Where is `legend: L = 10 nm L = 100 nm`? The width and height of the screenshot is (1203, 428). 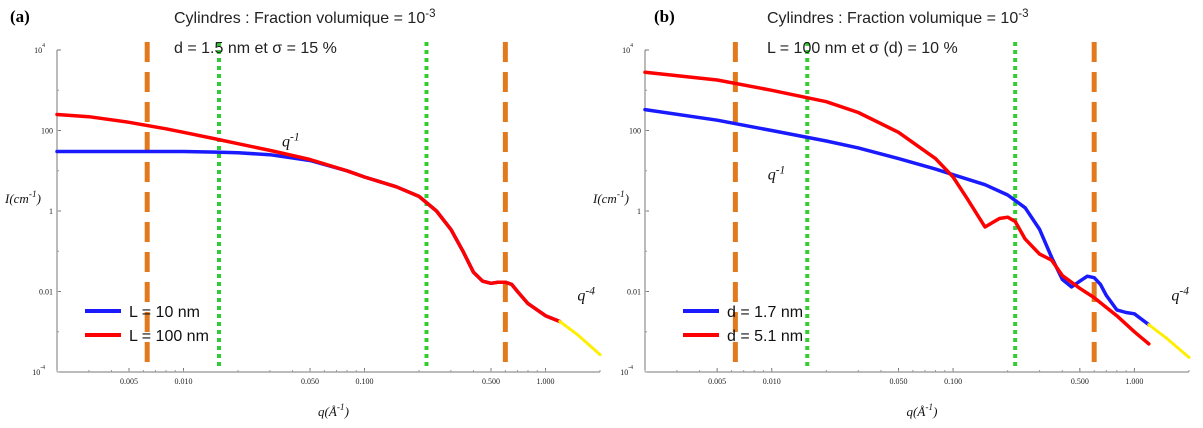
legend: L = 10 nm L = 100 nm is located at coordinates (147, 324).